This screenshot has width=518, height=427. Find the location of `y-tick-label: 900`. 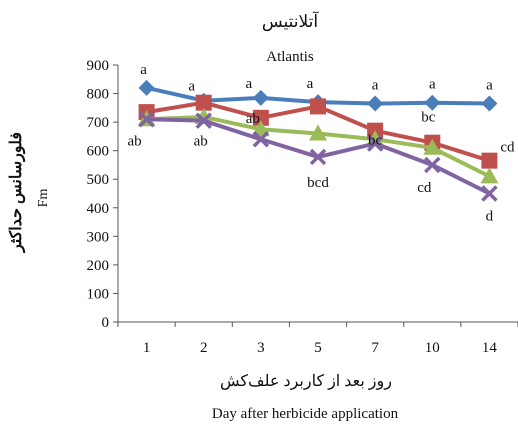

y-tick-label: 900 is located at coordinates (98, 66).